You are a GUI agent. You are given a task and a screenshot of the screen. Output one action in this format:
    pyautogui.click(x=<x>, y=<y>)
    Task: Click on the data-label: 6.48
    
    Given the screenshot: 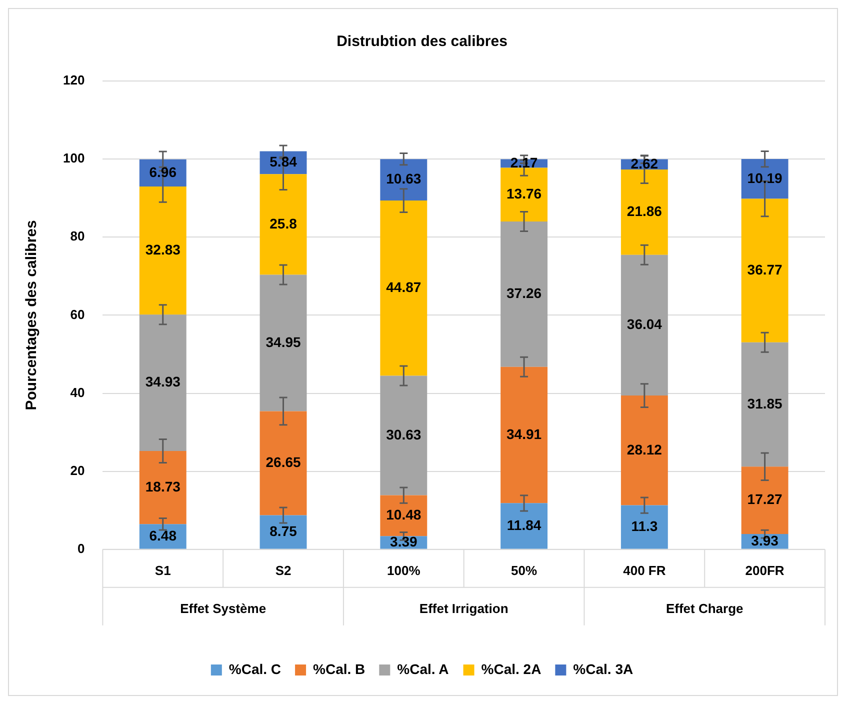 What is the action you would take?
    pyautogui.click(x=163, y=535)
    